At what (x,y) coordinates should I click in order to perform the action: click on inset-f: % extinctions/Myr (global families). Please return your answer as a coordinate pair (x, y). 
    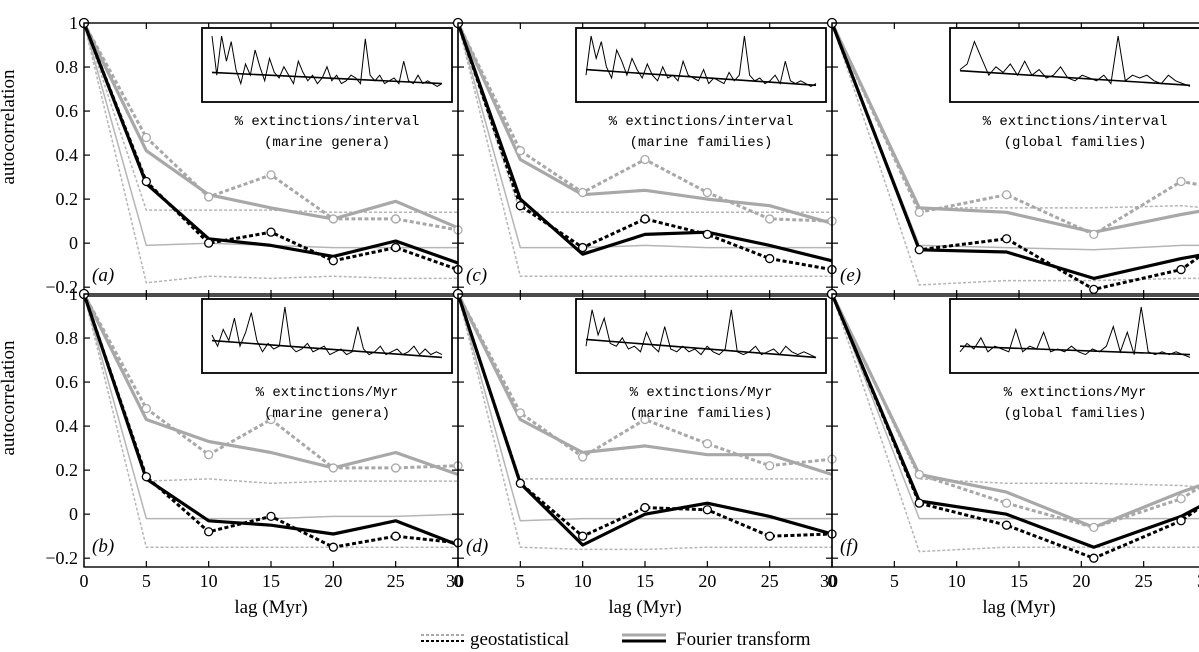
    Looking at the image, I should click on (1074, 360).